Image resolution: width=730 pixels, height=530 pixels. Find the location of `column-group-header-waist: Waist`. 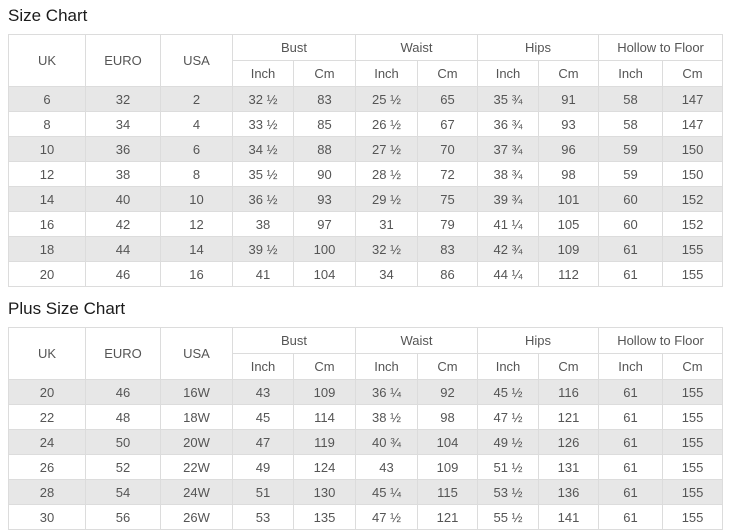

column-group-header-waist: Waist is located at coordinates (417, 47).